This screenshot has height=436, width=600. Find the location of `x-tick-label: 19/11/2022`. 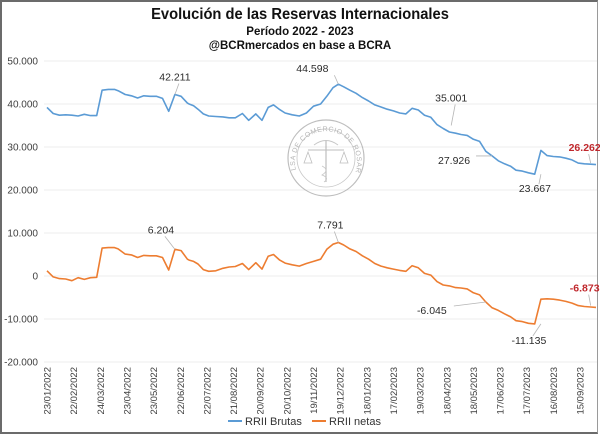

x-tick-label: 19/11/2022 is located at coordinates (314, 390).